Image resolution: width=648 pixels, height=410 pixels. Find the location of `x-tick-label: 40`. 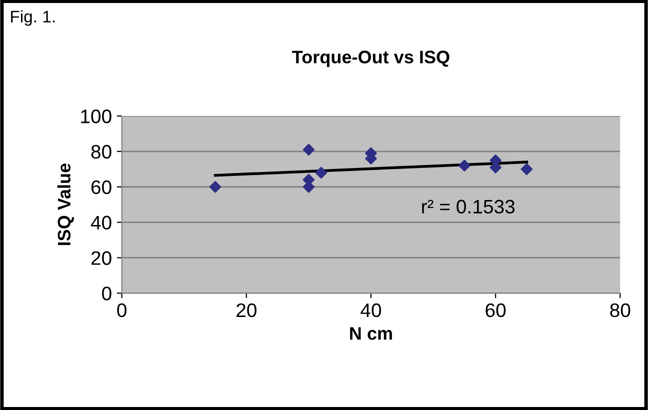

x-tick-label: 40 is located at coordinates (371, 310).